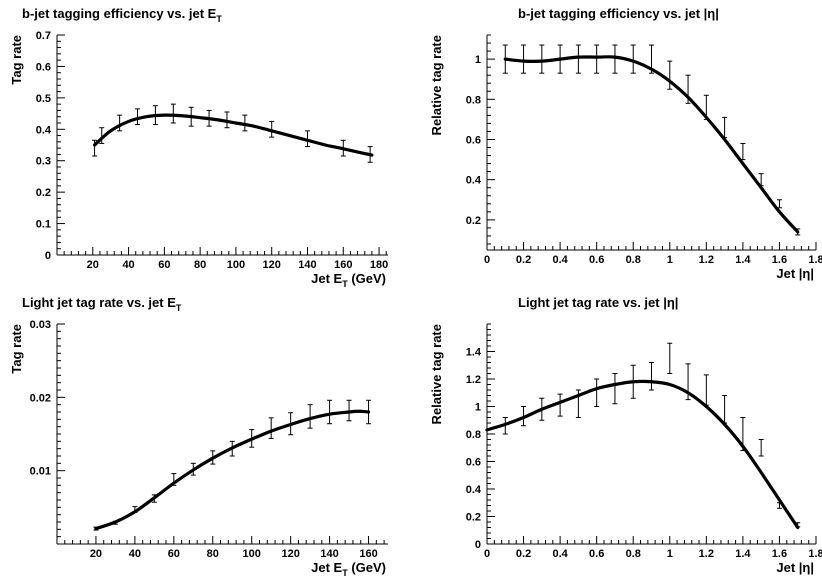 This screenshot has width=822, height=578. Describe the element at coordinates (40, 472) in the screenshot. I see `y-tick-label: 0.01` at that location.